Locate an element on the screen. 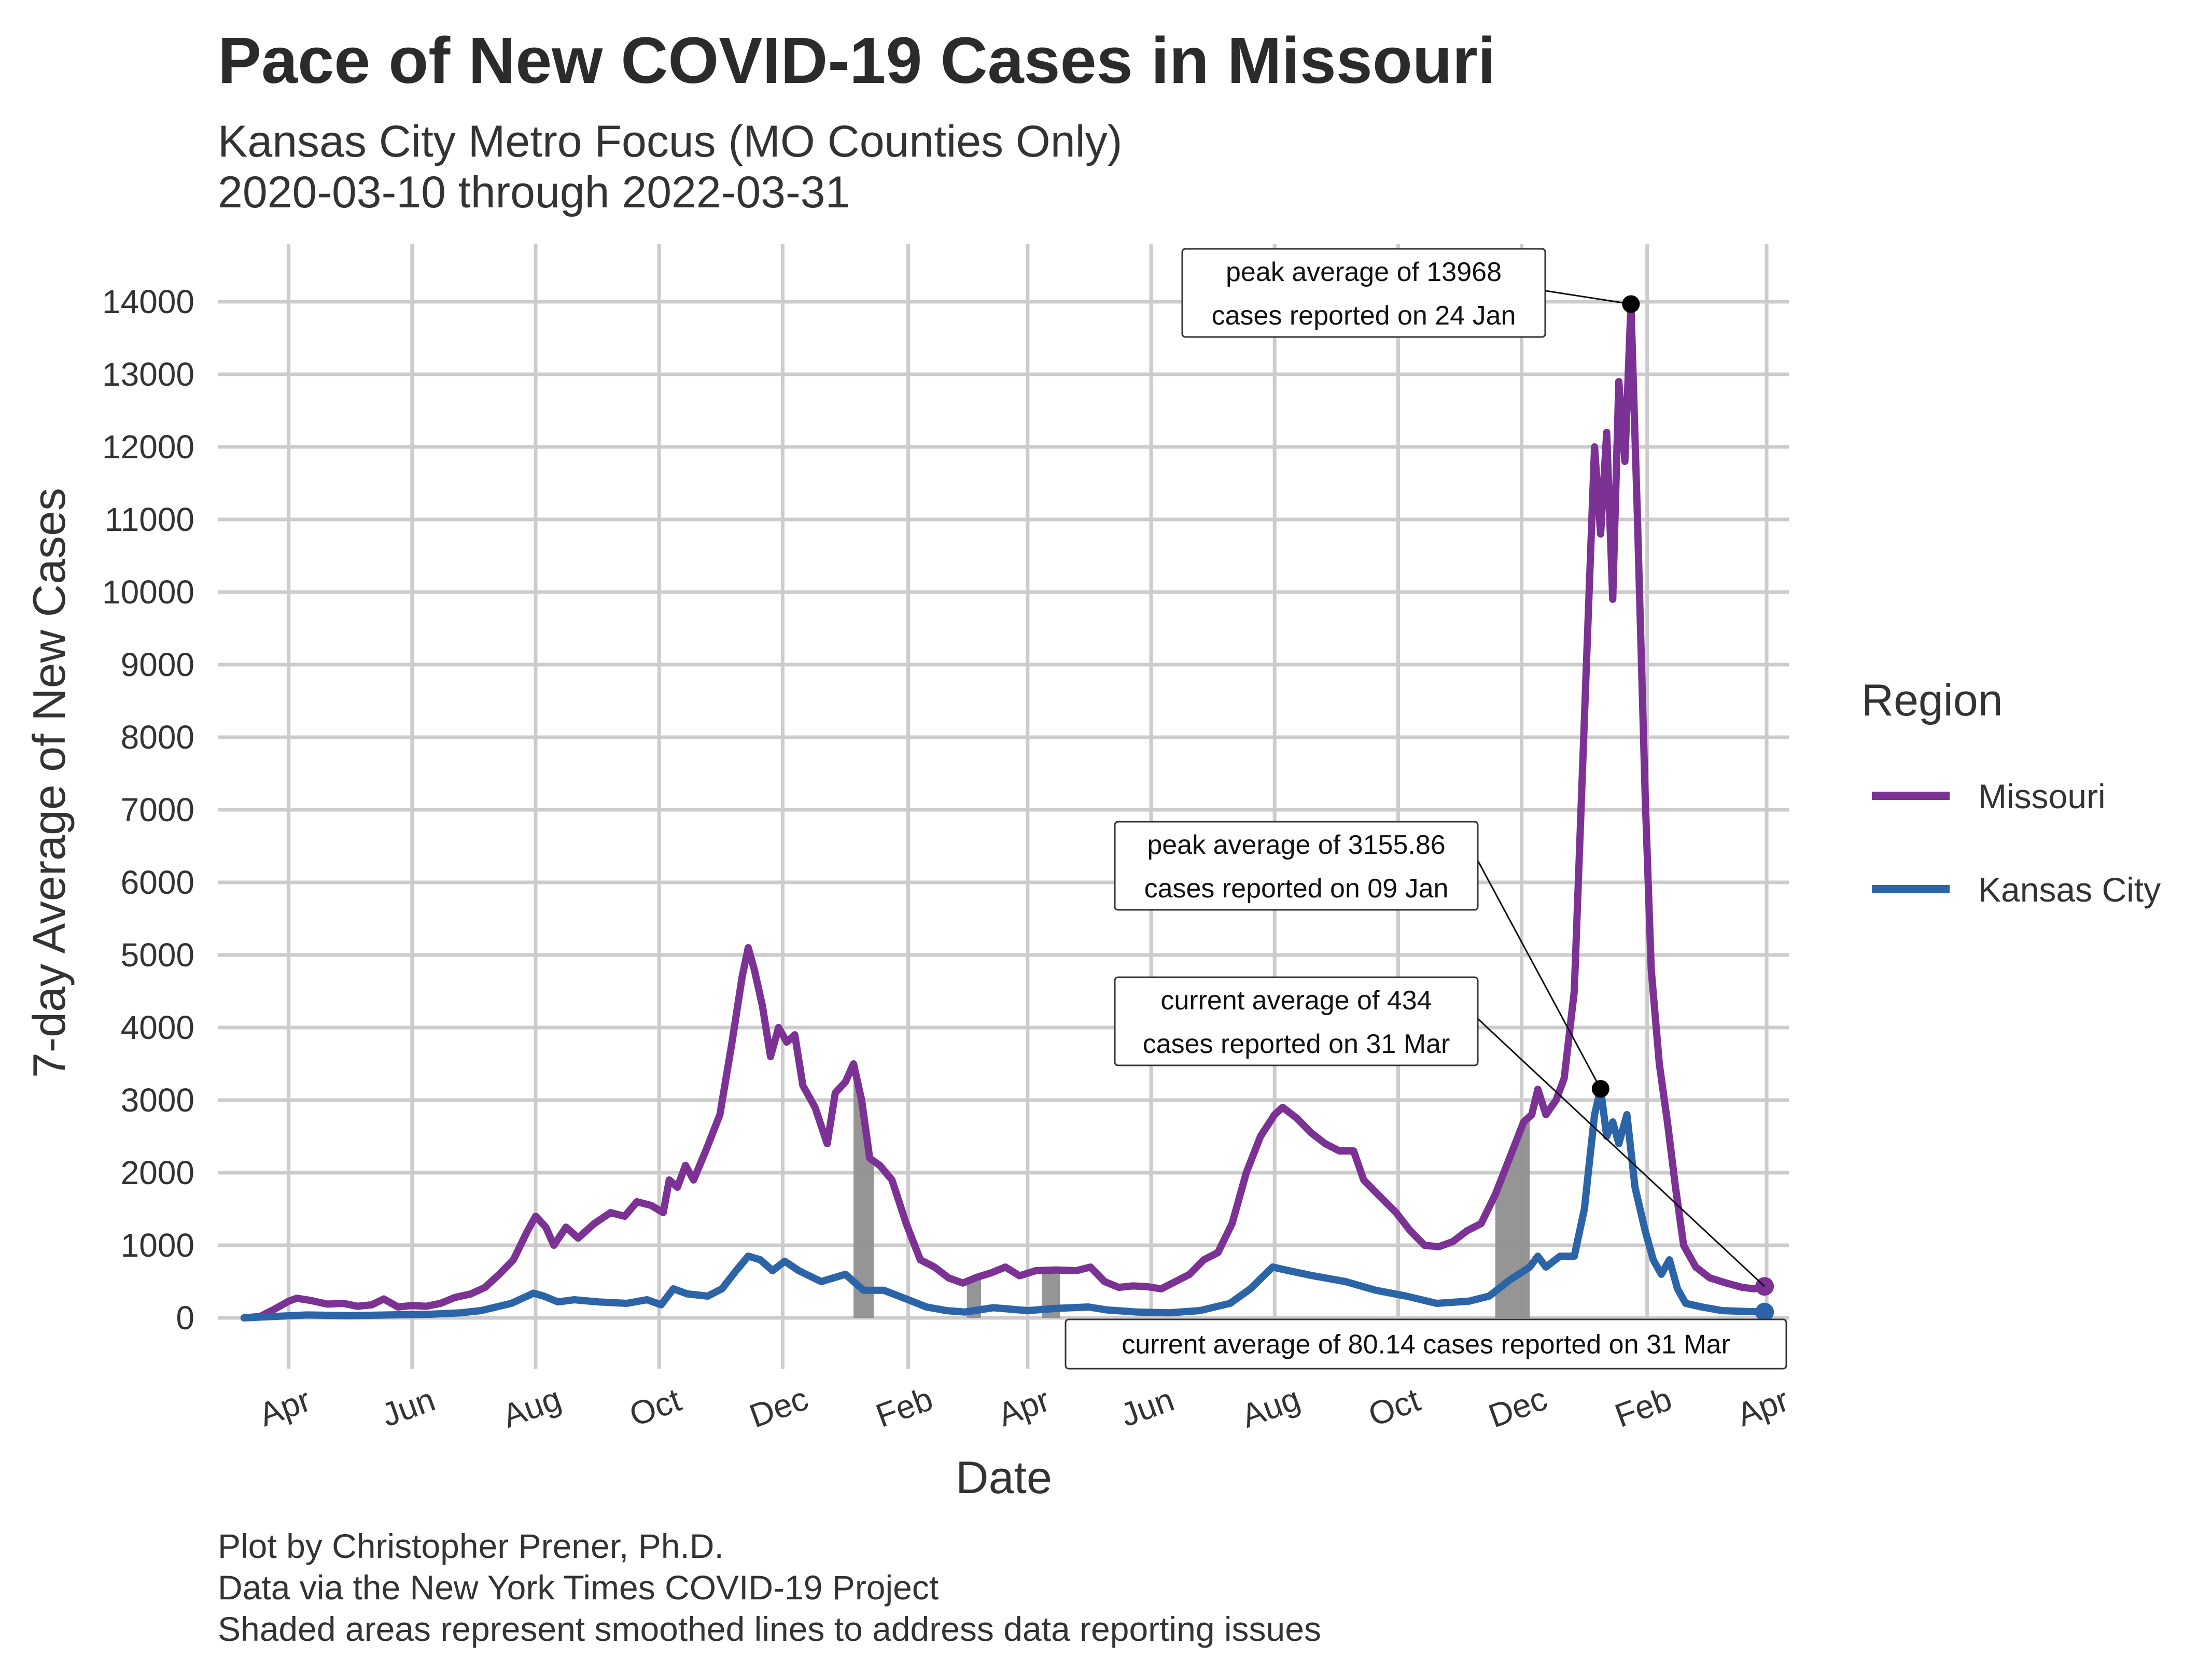 This screenshot has width=2212, height=1659. y-tick-label: 5000 is located at coordinates (157, 955).